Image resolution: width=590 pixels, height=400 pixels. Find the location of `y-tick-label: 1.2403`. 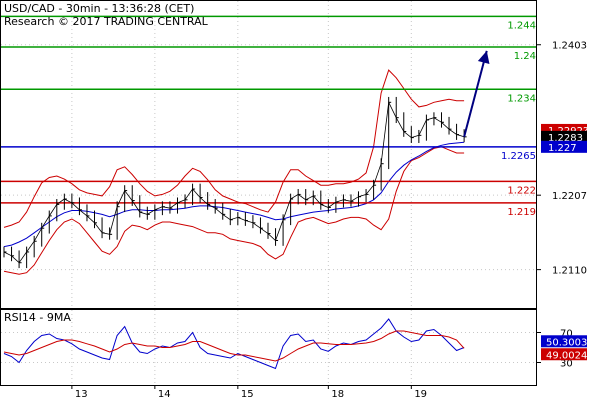

y-tick-label: 1.2403 is located at coordinates (569, 46).